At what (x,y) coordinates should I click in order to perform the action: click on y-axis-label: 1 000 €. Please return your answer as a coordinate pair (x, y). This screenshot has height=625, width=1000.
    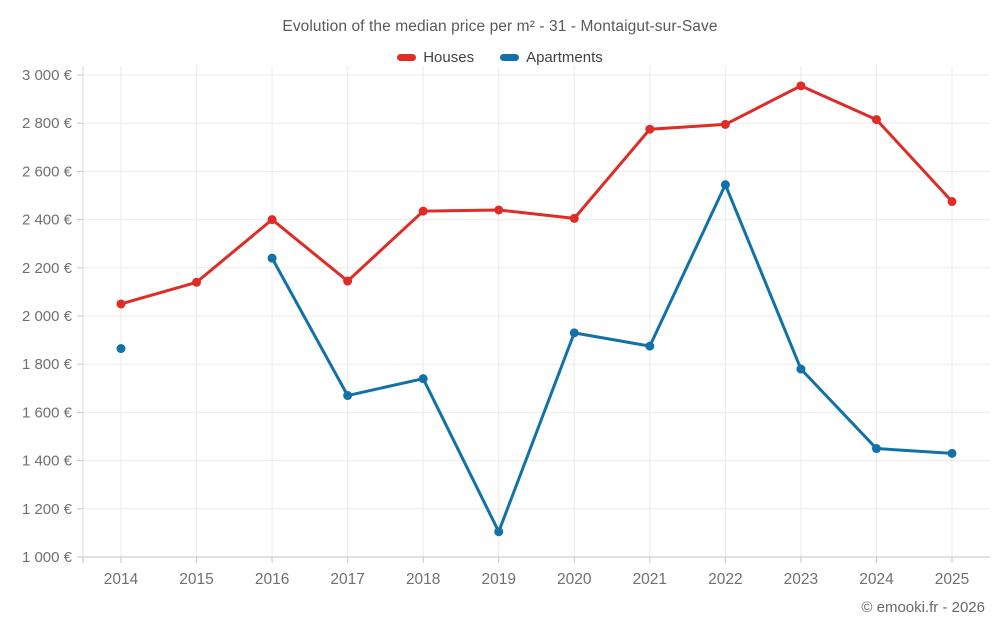
    Looking at the image, I should click on (47, 557).